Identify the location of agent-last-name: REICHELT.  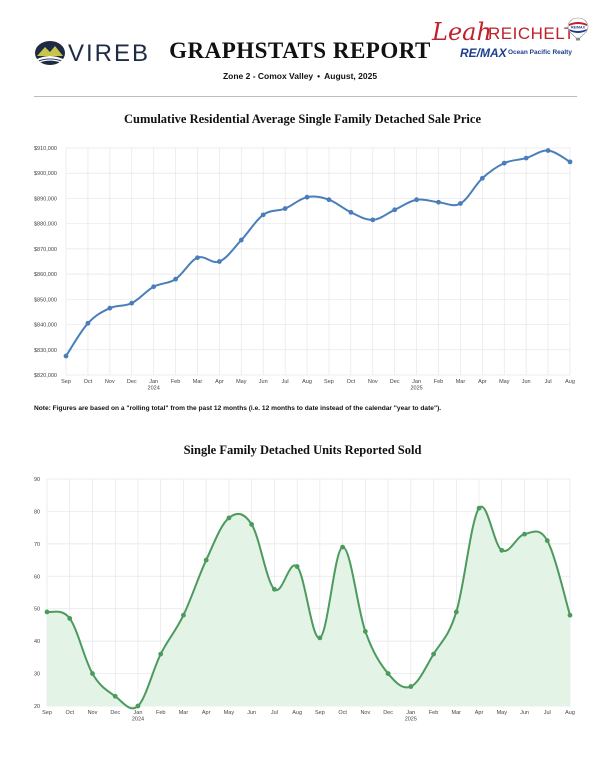
(531, 33).